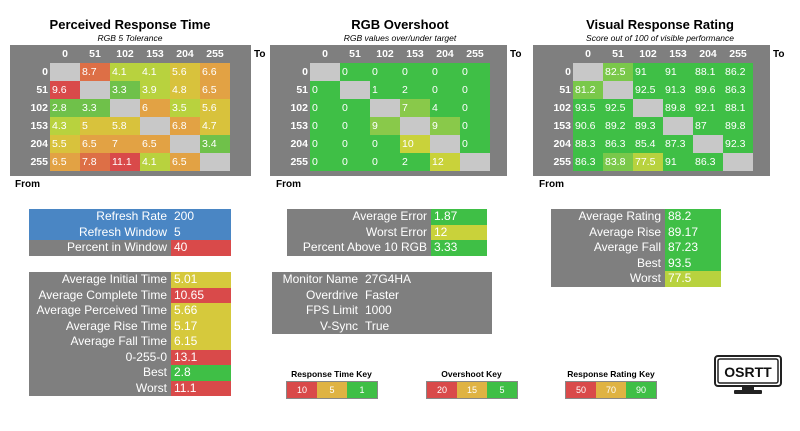 Image resolution: width=800 pixels, height=431 pixels. What do you see at coordinates (95, 72) in the screenshot?
I see `heatmap-cell: 8.7` at bounding box center [95, 72].